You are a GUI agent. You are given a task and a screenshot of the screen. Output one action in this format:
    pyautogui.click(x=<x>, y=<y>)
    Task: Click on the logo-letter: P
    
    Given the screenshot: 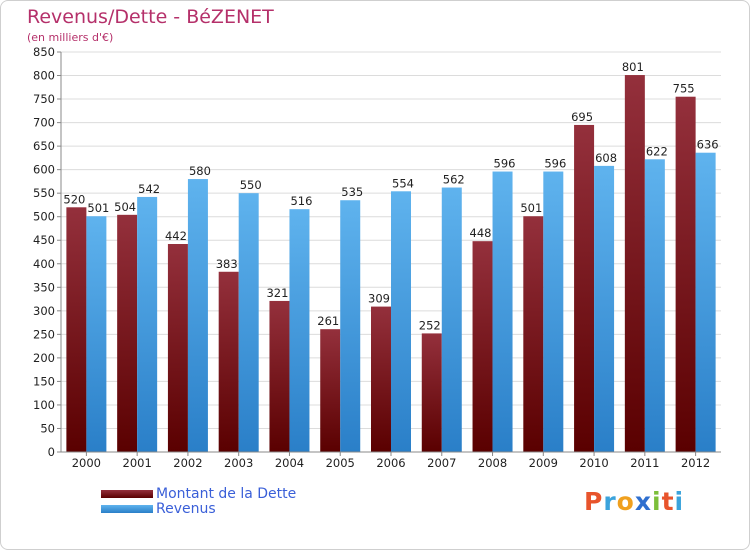 What is the action you would take?
    pyautogui.click(x=594, y=501)
    